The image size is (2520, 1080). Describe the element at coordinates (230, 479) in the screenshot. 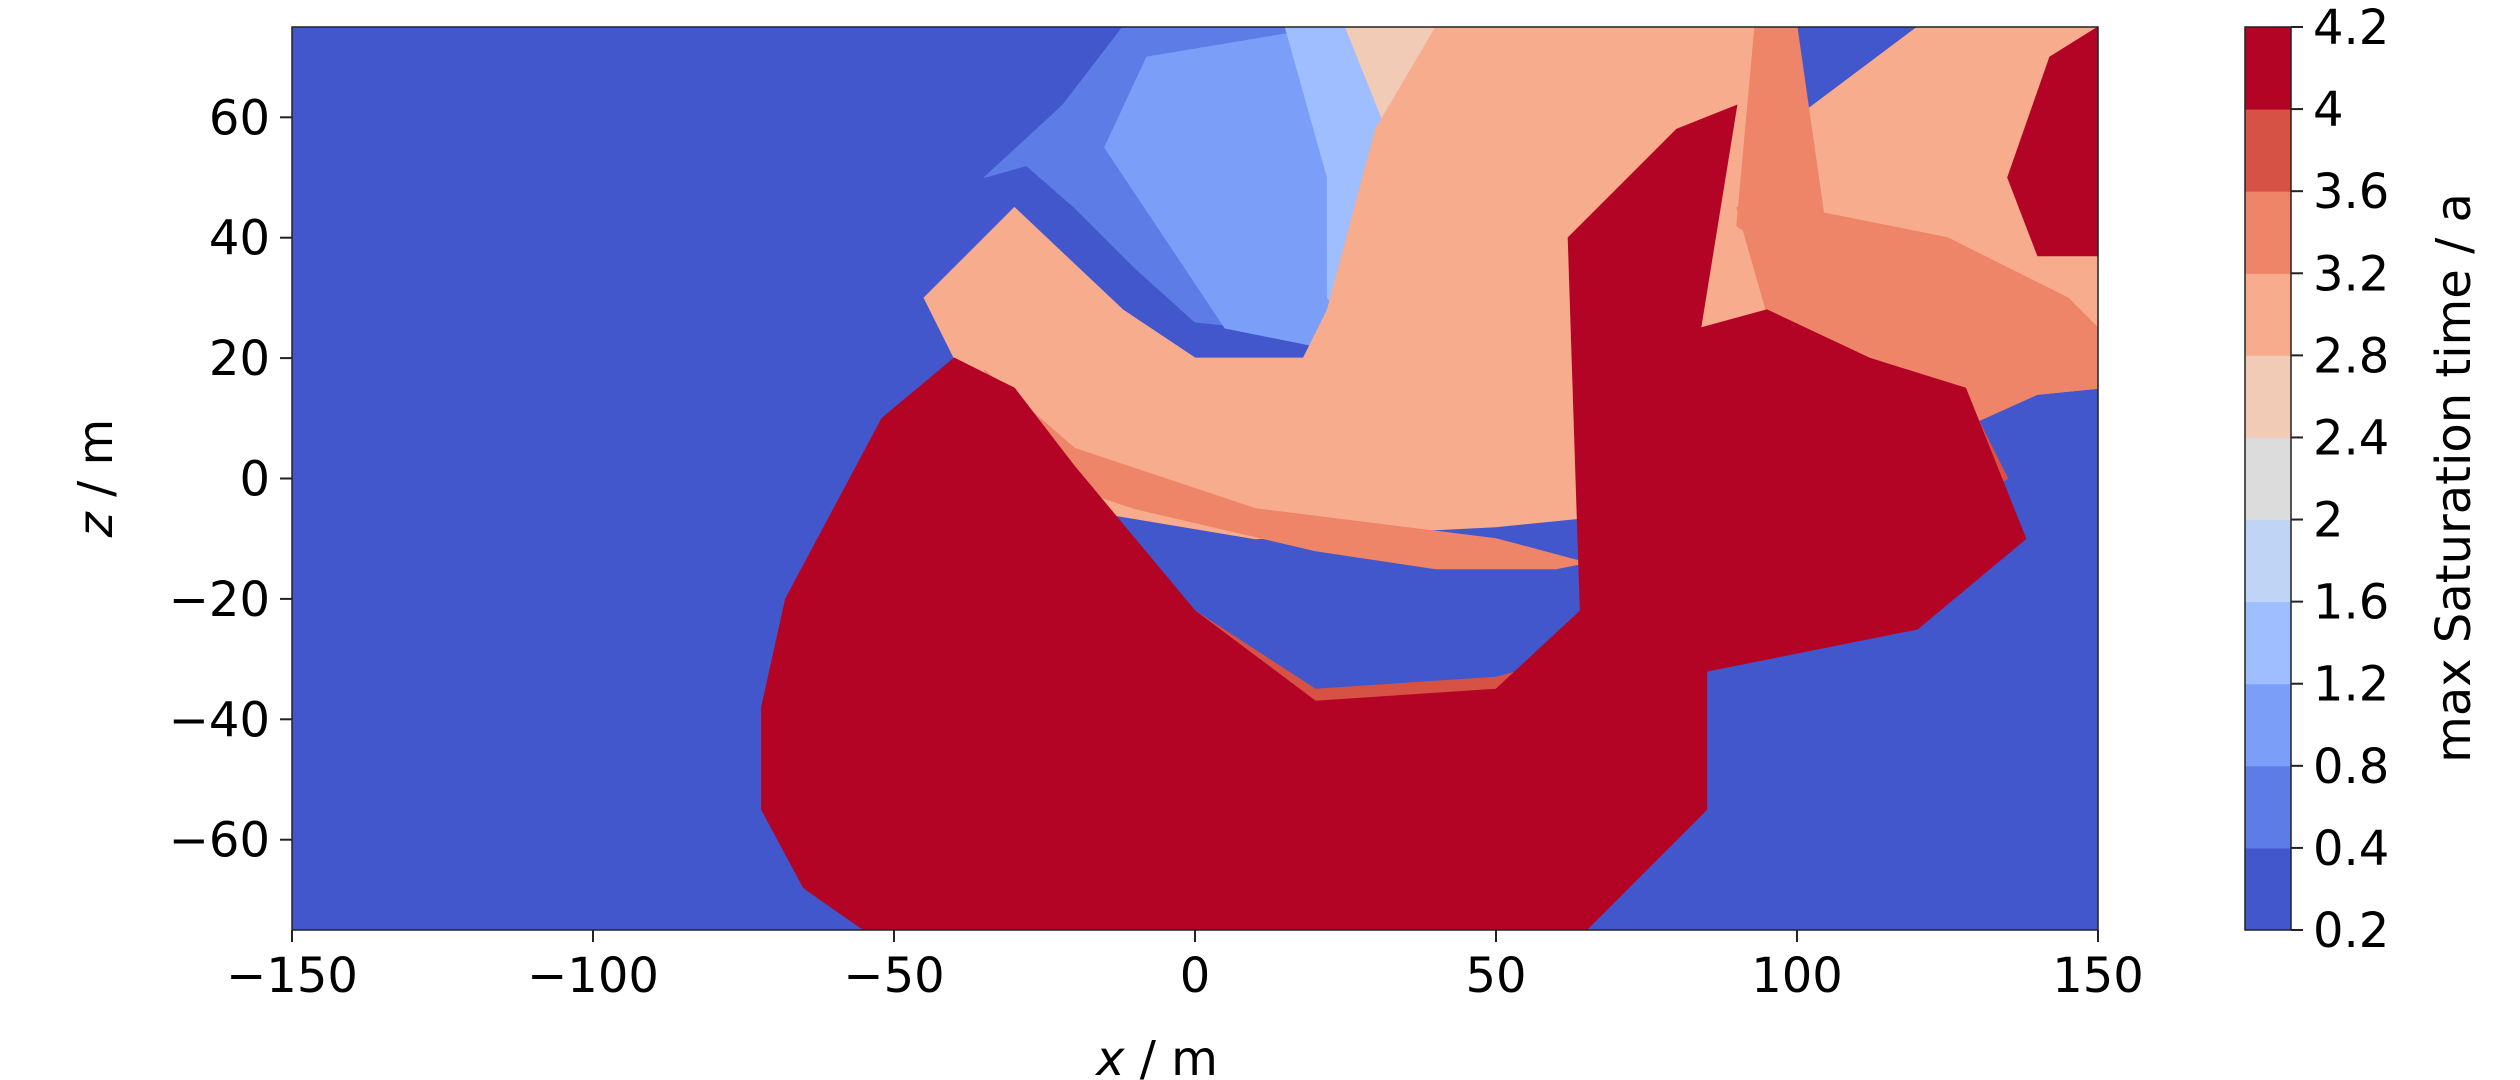

I see `y-axis: −60 −40 −20 0 20 40 60` at that location.